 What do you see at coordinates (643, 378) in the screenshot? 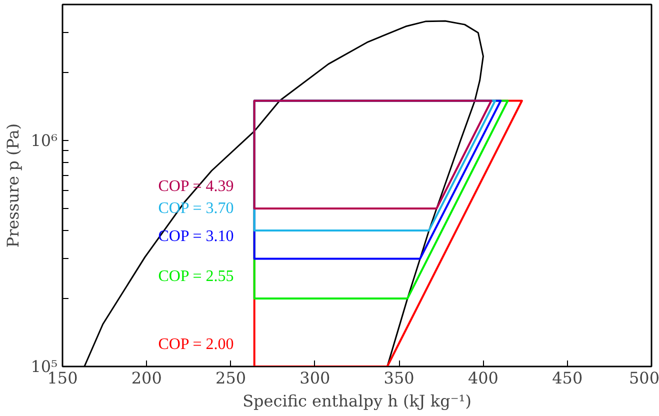
I see `x-tick-label: 500` at bounding box center [643, 378].